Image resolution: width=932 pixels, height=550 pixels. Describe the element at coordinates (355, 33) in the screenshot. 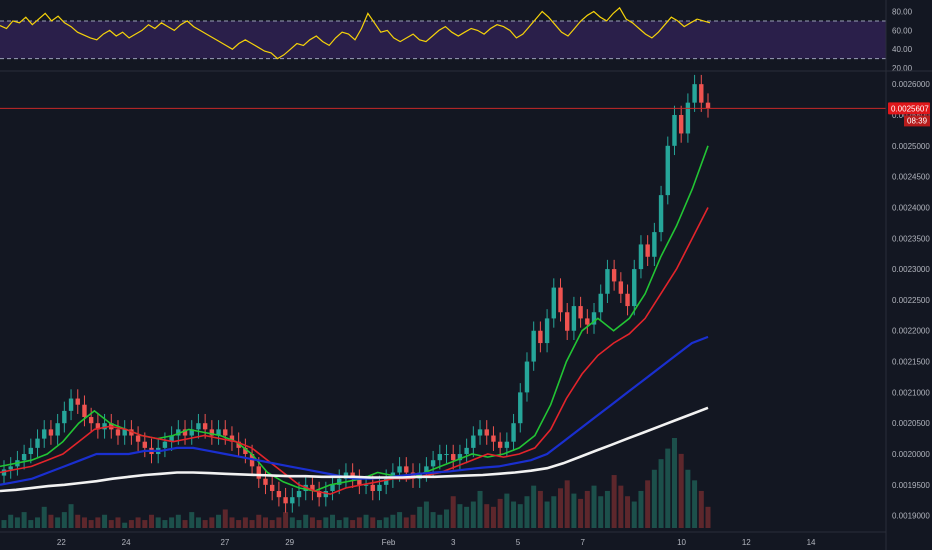

I see `rsi-line` at that location.